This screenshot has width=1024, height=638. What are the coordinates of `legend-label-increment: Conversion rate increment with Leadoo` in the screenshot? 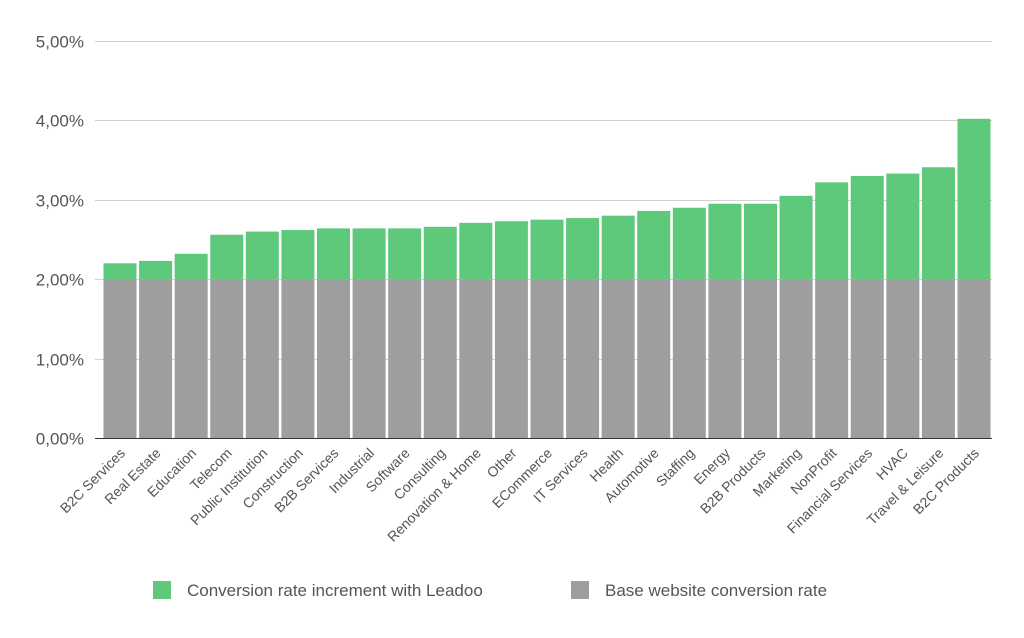 It's located at (335, 590).